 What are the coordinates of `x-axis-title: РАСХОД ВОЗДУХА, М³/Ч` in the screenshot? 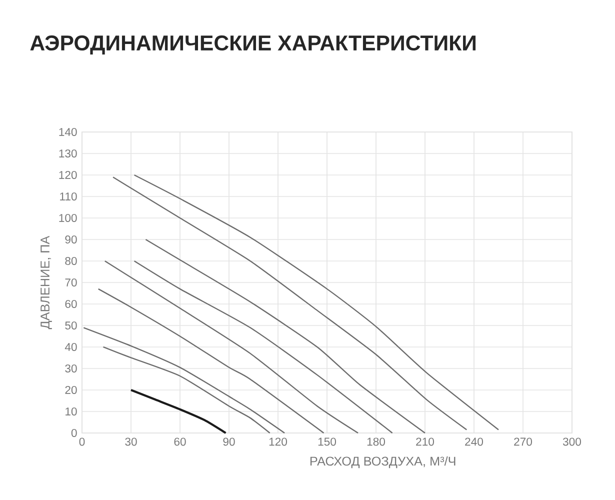 It's located at (383, 462).